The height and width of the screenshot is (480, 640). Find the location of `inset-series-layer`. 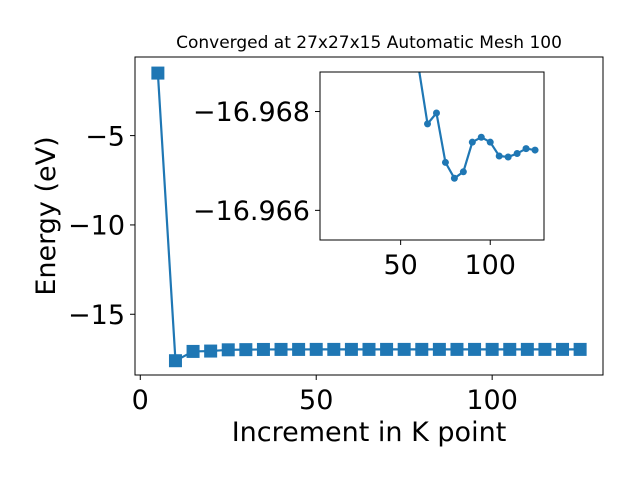

inset-series-layer is located at coordinates (472, 103).